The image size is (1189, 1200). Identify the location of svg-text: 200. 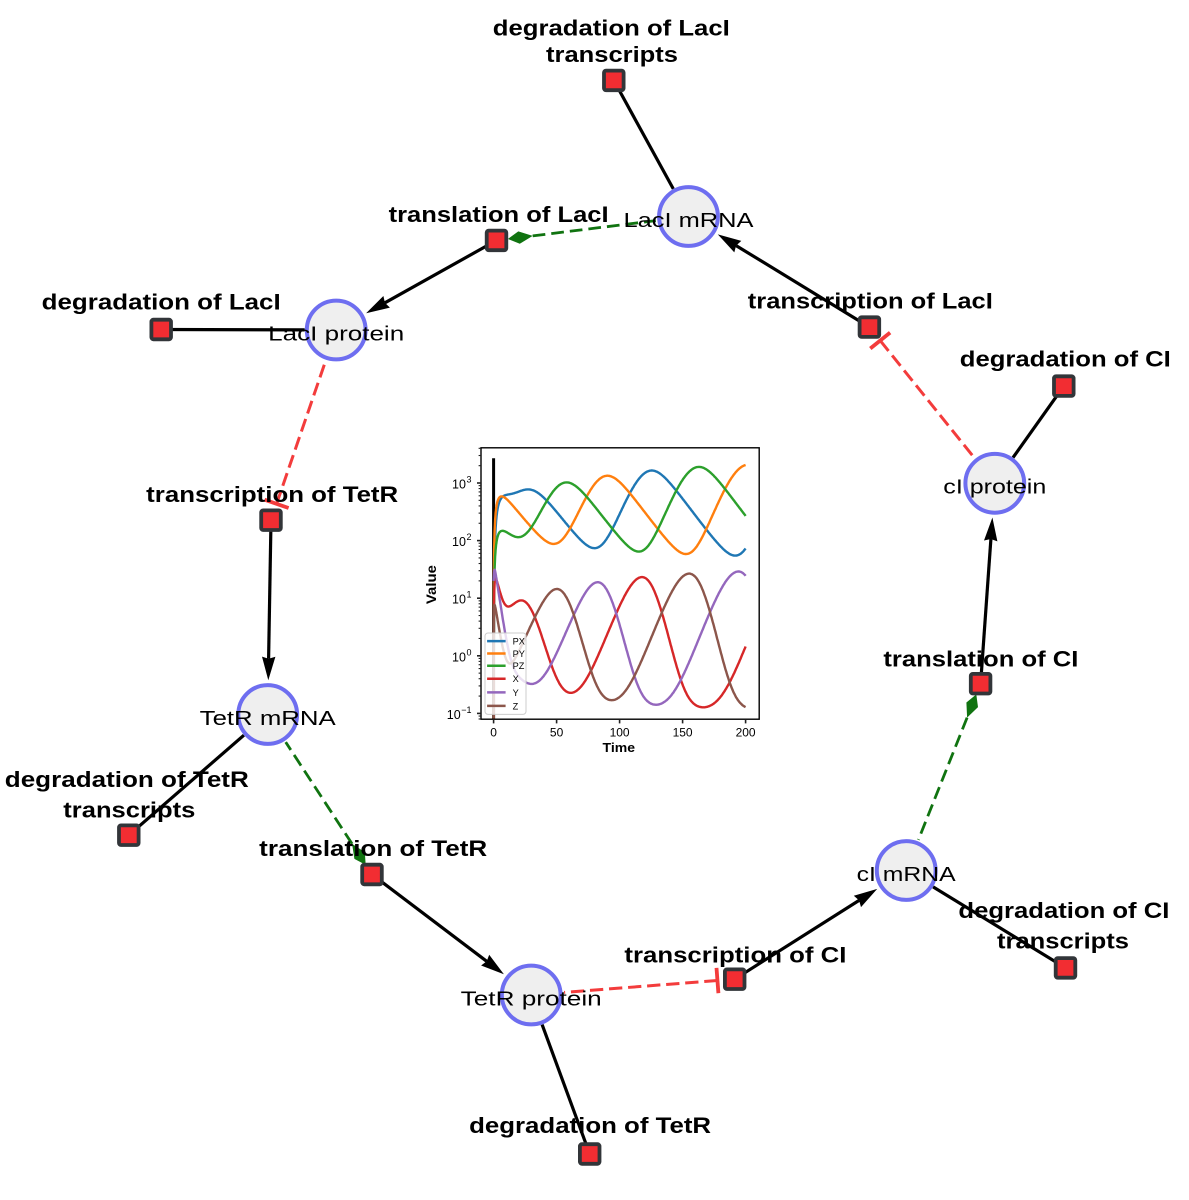
(746, 733).